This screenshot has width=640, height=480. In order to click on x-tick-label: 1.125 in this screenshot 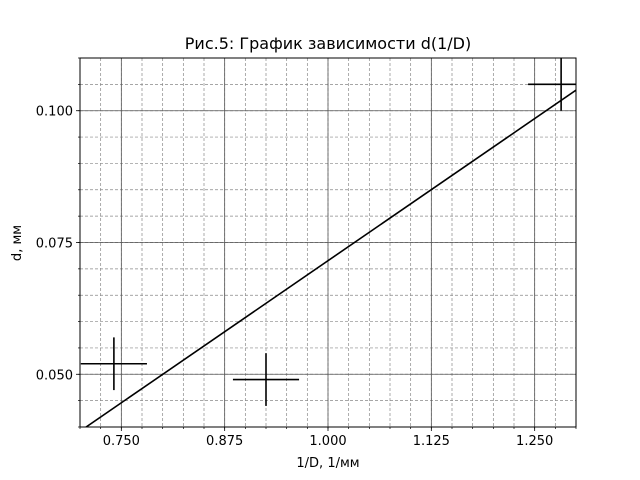, I will do `click(431, 441)`.